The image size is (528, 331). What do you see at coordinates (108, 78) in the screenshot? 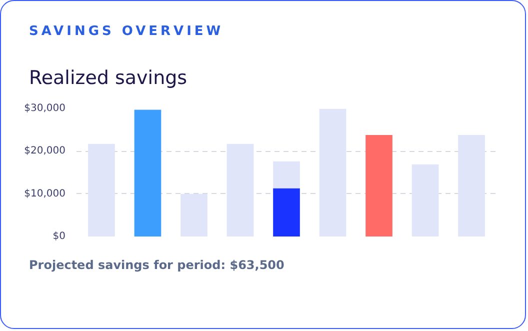
I see `chart-subtitle: Realized savings` at bounding box center [108, 78].